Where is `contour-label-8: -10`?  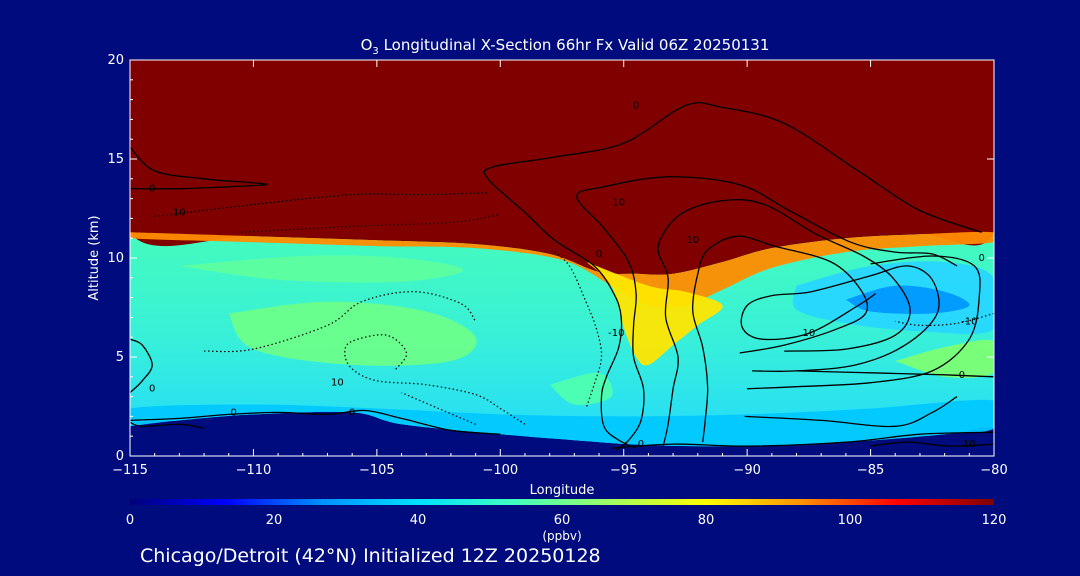
contour-label-8: -10 is located at coordinates (969, 321).